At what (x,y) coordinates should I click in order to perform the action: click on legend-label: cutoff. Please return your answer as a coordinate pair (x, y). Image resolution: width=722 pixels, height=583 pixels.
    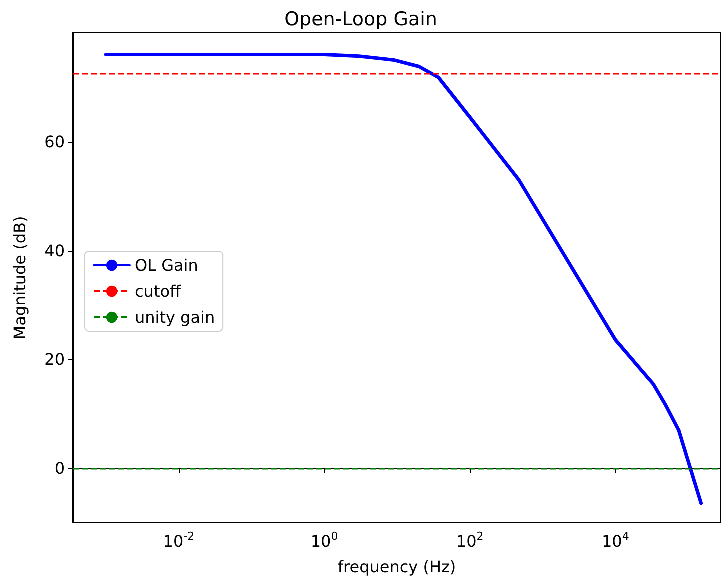
    Looking at the image, I should click on (158, 291).